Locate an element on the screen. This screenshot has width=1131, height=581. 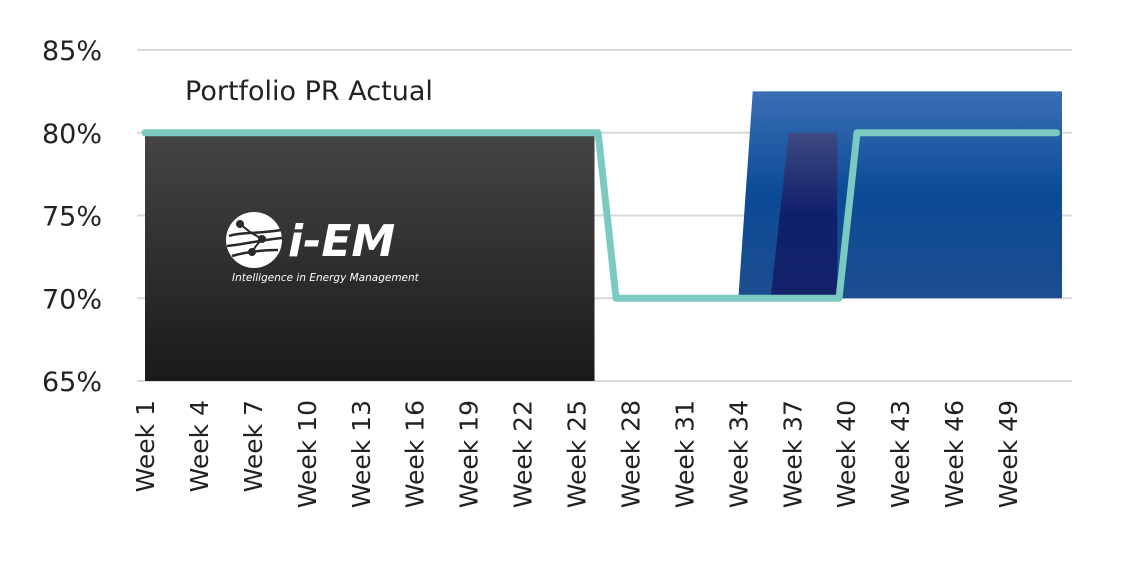
x-tick-label: Week 31 is located at coordinates (684, 454).